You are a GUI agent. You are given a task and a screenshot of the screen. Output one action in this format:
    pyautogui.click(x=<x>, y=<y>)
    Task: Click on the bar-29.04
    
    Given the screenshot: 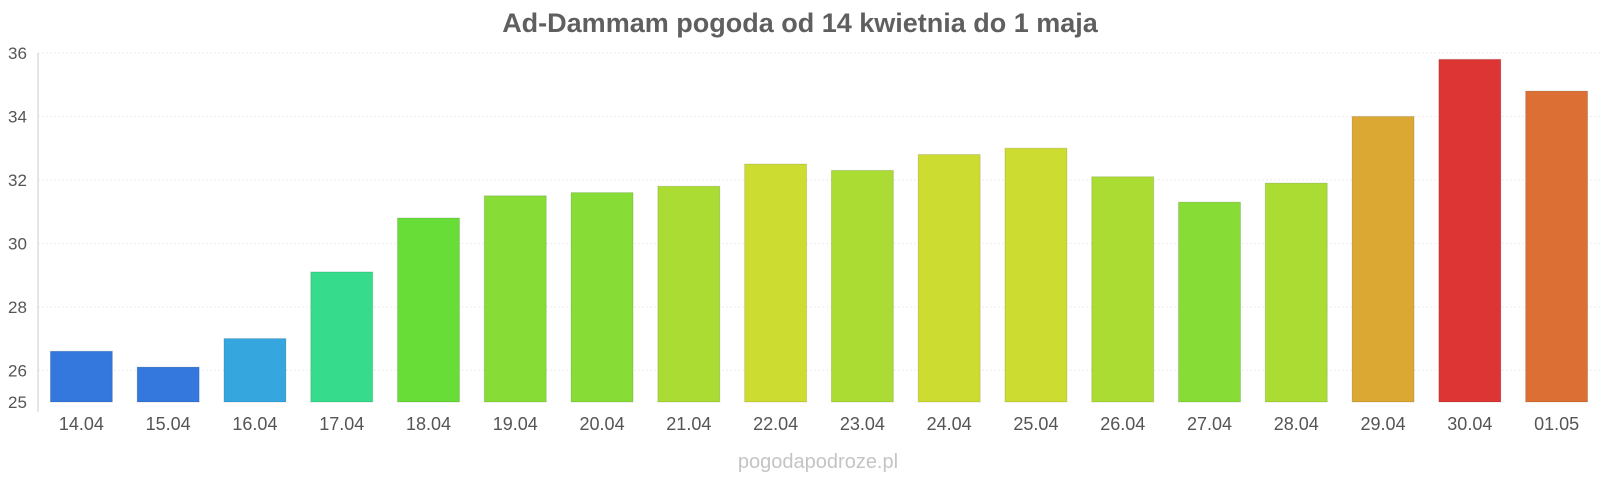 What is the action you would take?
    pyautogui.click(x=1383, y=259)
    